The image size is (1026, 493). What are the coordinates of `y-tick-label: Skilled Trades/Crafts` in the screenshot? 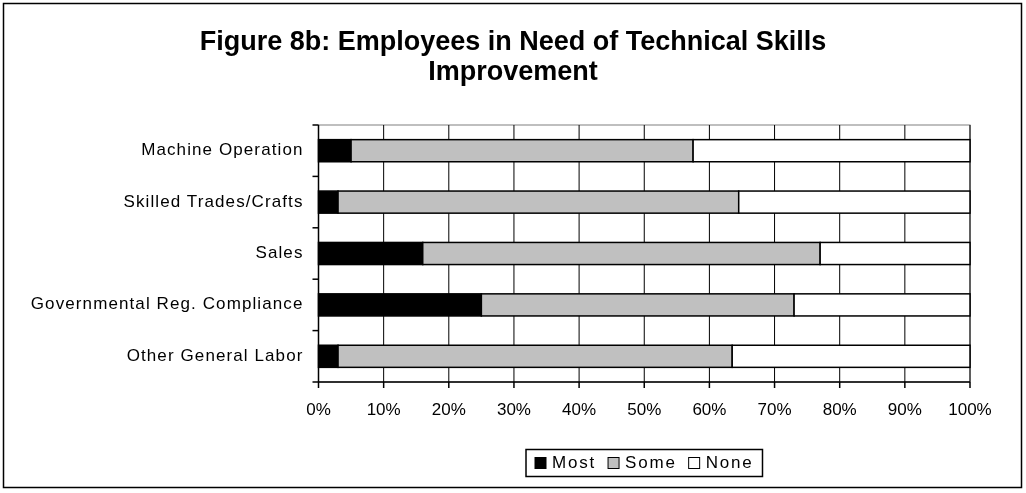 It's located at (213, 201).